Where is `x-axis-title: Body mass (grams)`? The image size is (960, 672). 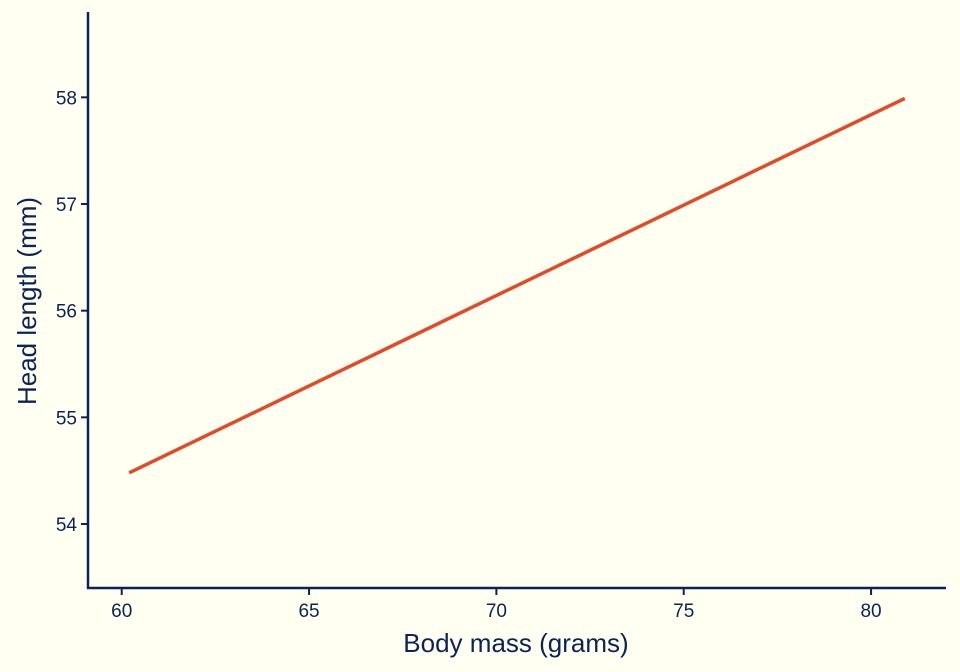
x-axis-title: Body mass (grams) is located at coordinates (515, 643).